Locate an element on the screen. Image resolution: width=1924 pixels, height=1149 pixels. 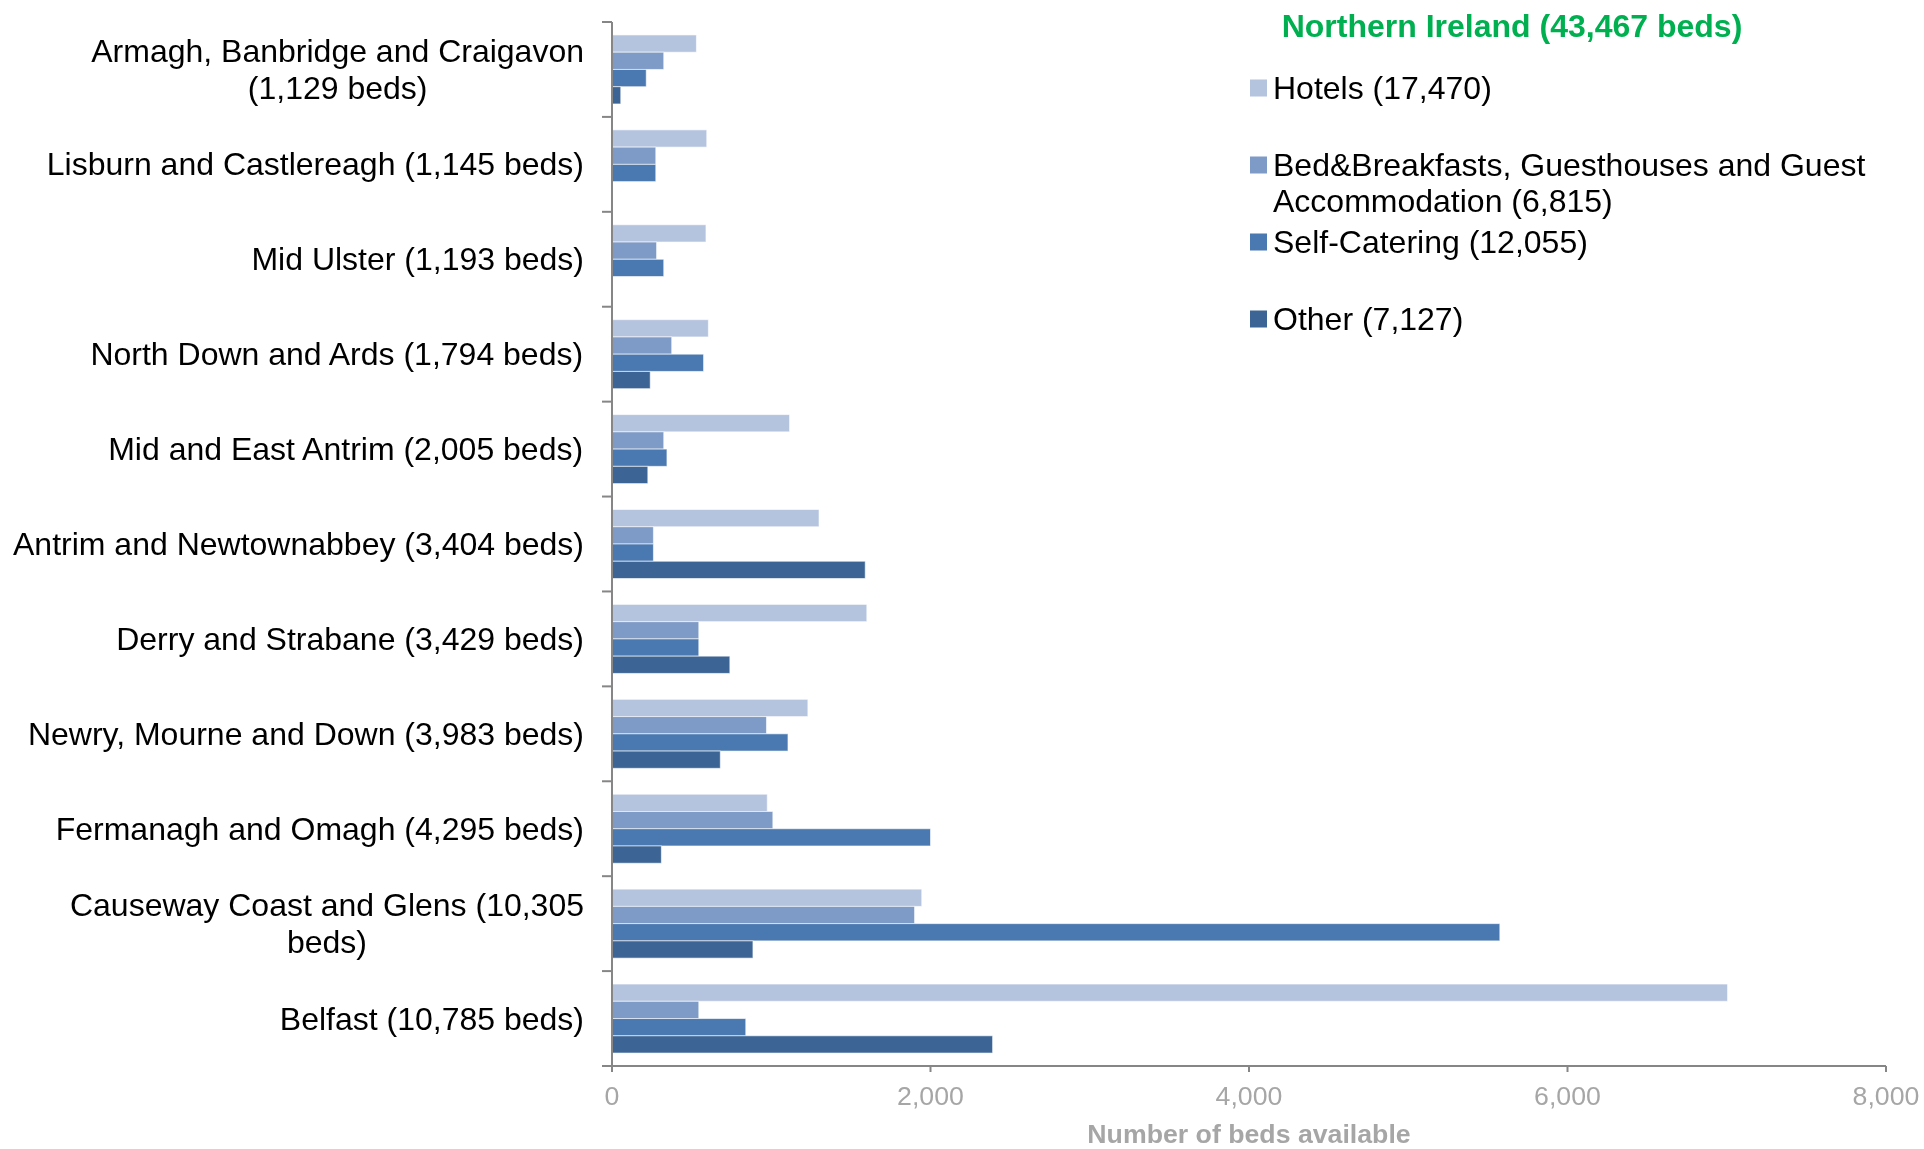
legend-label: Other (7,127) is located at coordinates (1368, 319).